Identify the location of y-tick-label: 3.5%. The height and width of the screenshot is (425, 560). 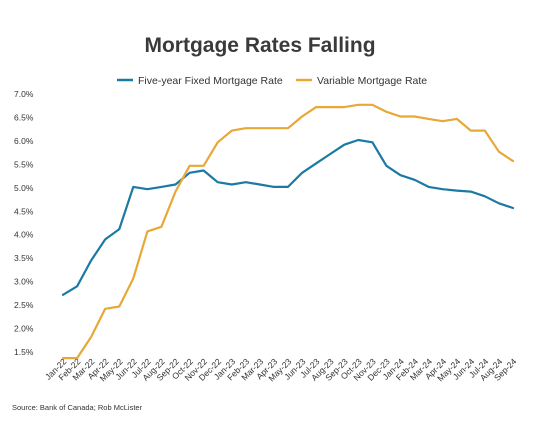
(24, 258).